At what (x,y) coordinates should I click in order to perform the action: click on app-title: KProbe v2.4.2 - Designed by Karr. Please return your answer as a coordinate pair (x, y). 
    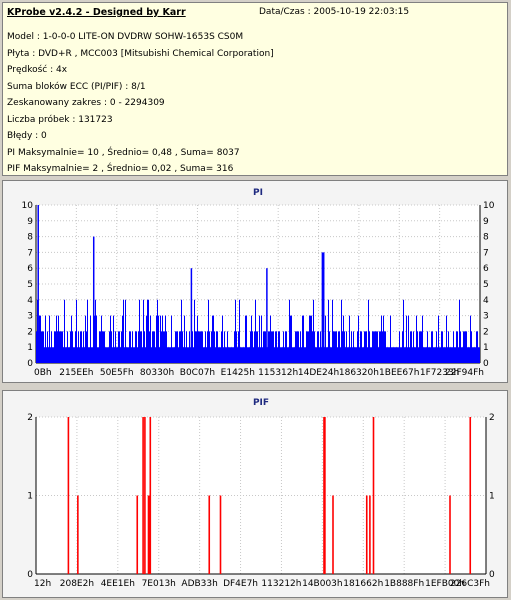
    Looking at the image, I should click on (96, 12).